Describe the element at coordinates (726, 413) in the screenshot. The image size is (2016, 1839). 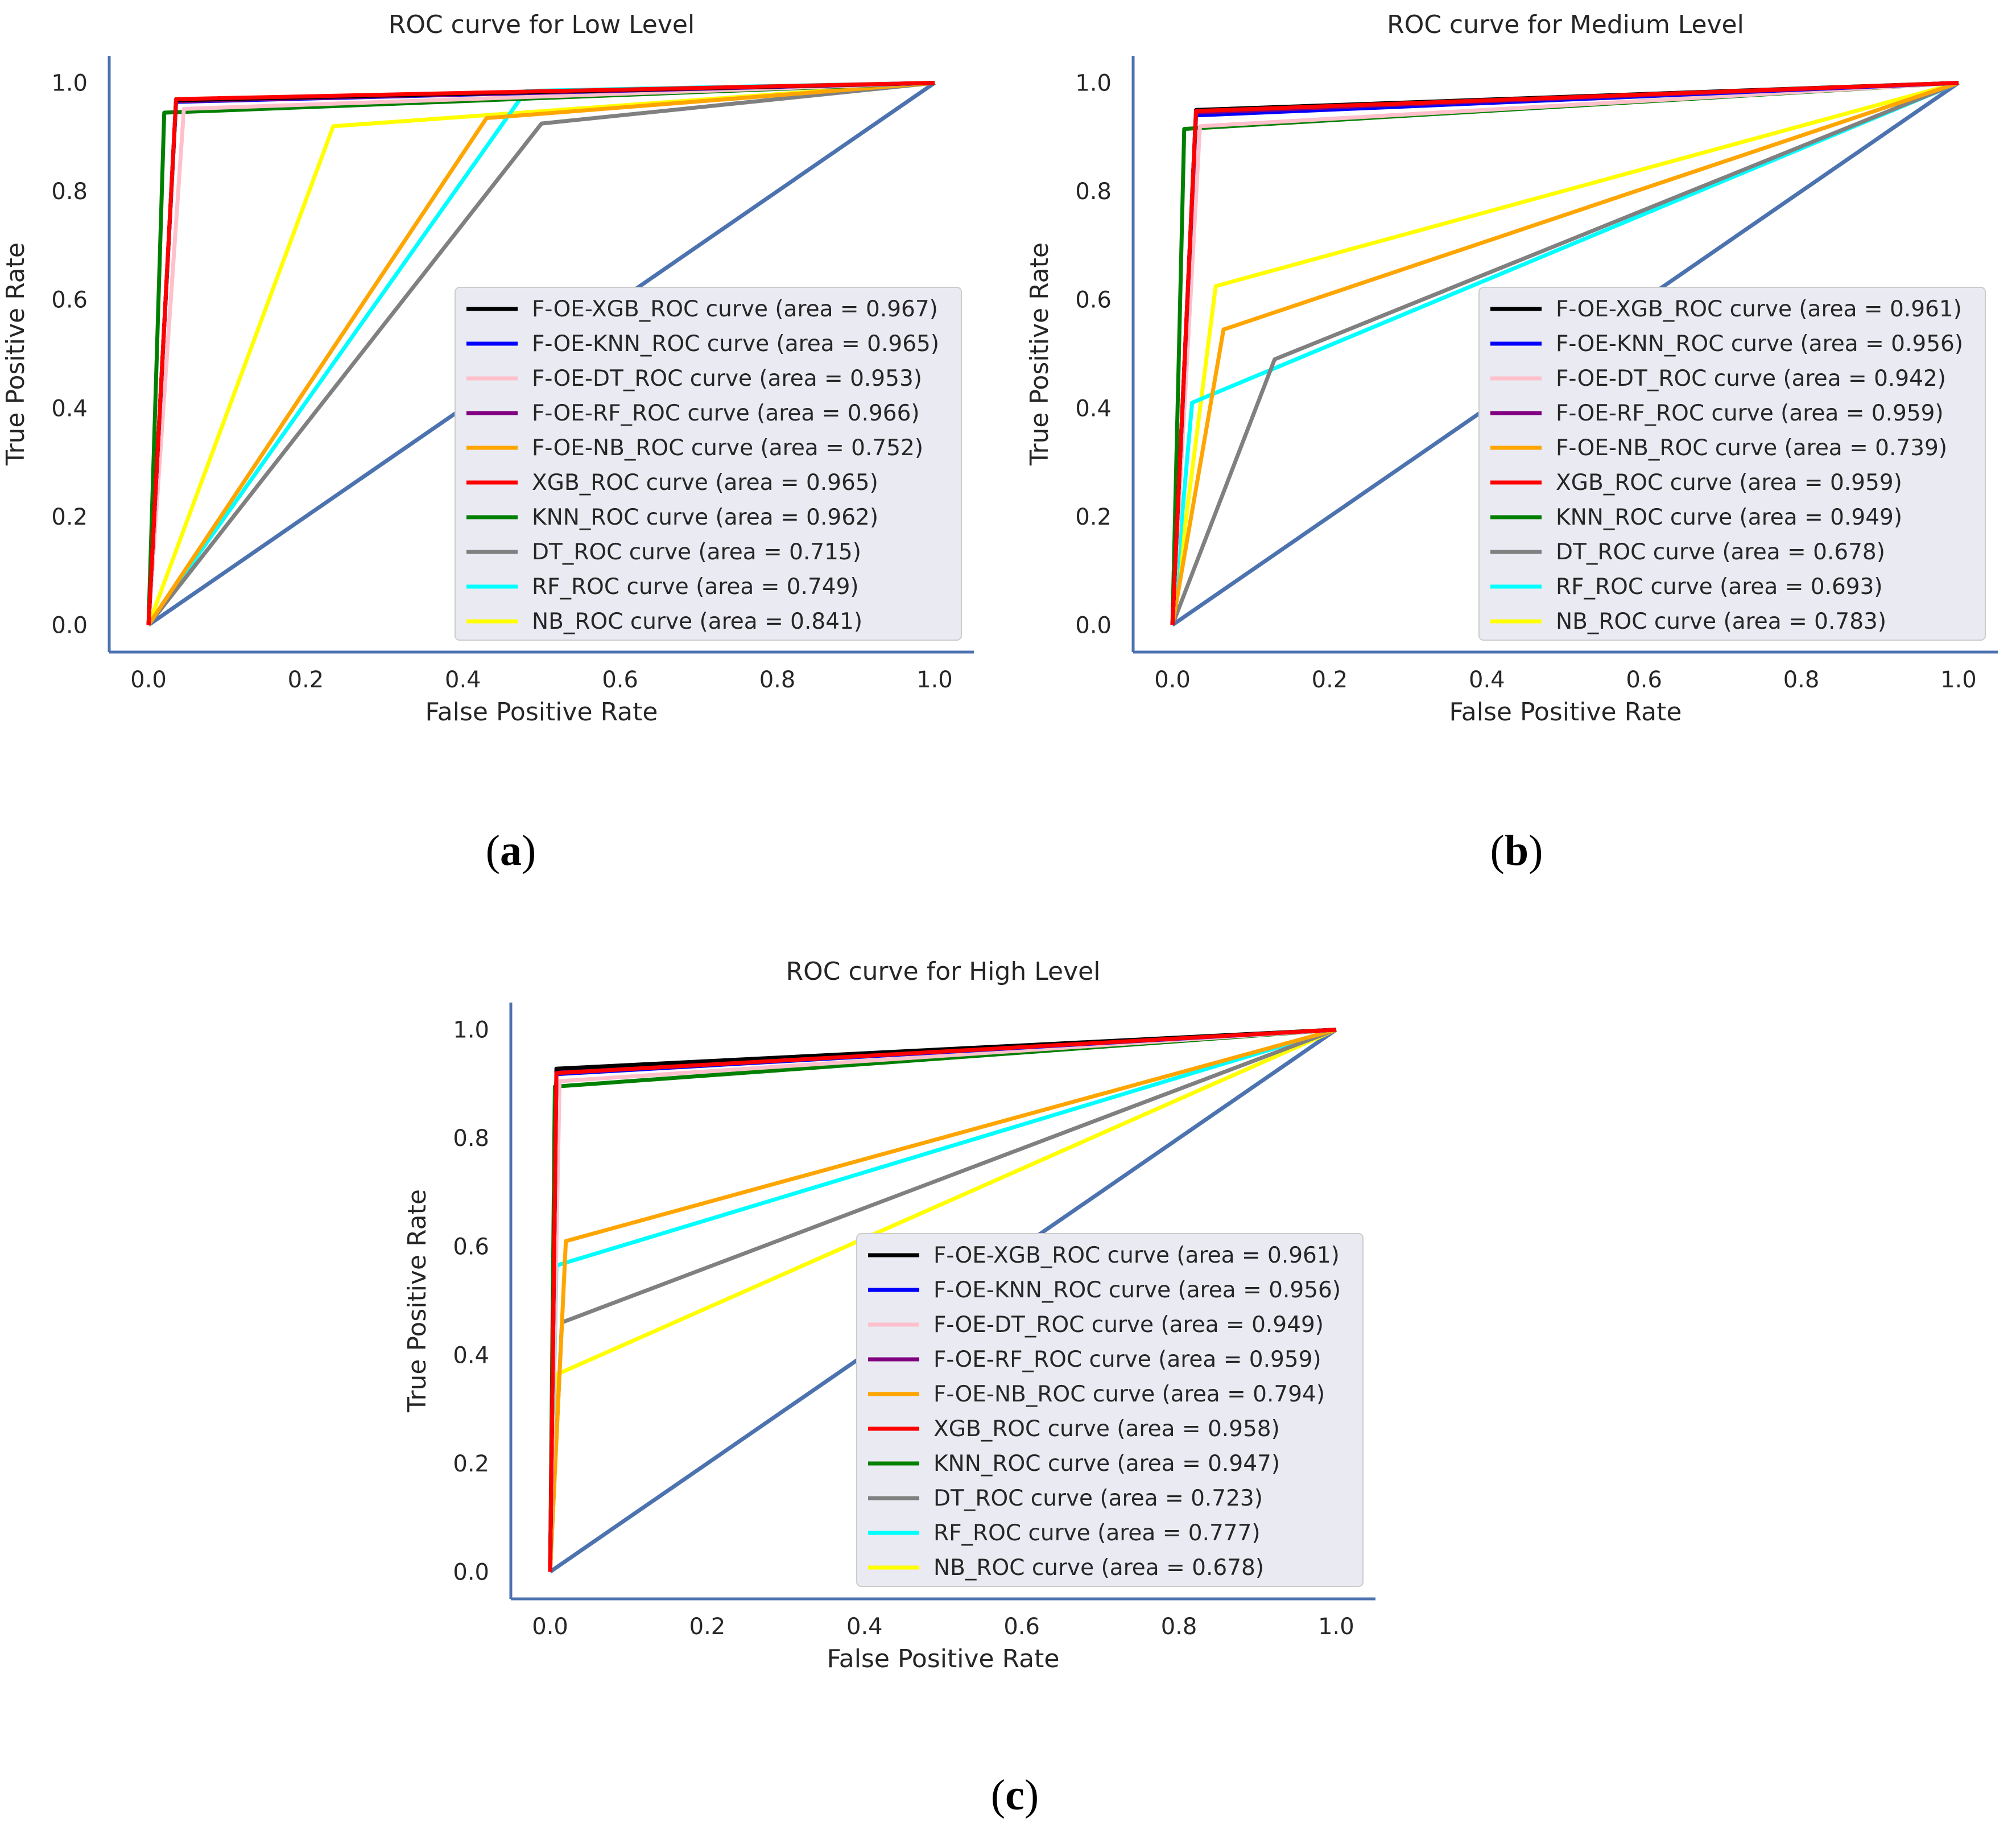
I see `legend-entry: F-OE-RF_ROC curve (area = 0.966)` at that location.